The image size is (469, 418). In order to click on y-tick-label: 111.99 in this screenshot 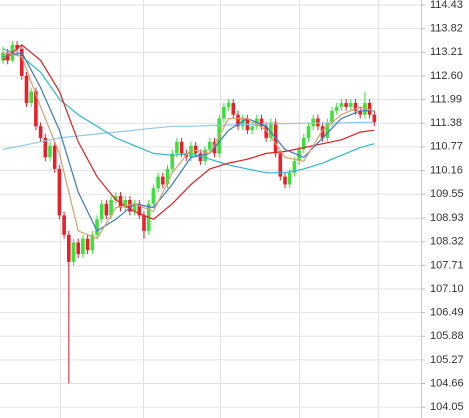, I will do `click(446, 99)`.